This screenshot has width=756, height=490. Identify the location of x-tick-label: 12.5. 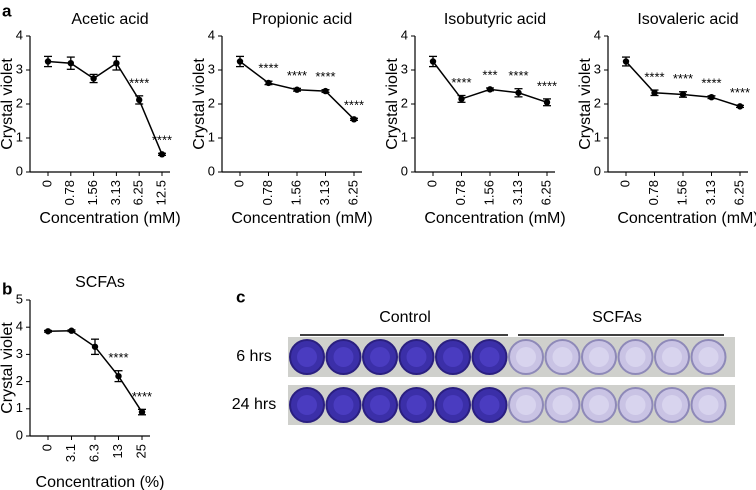
(160, 192).